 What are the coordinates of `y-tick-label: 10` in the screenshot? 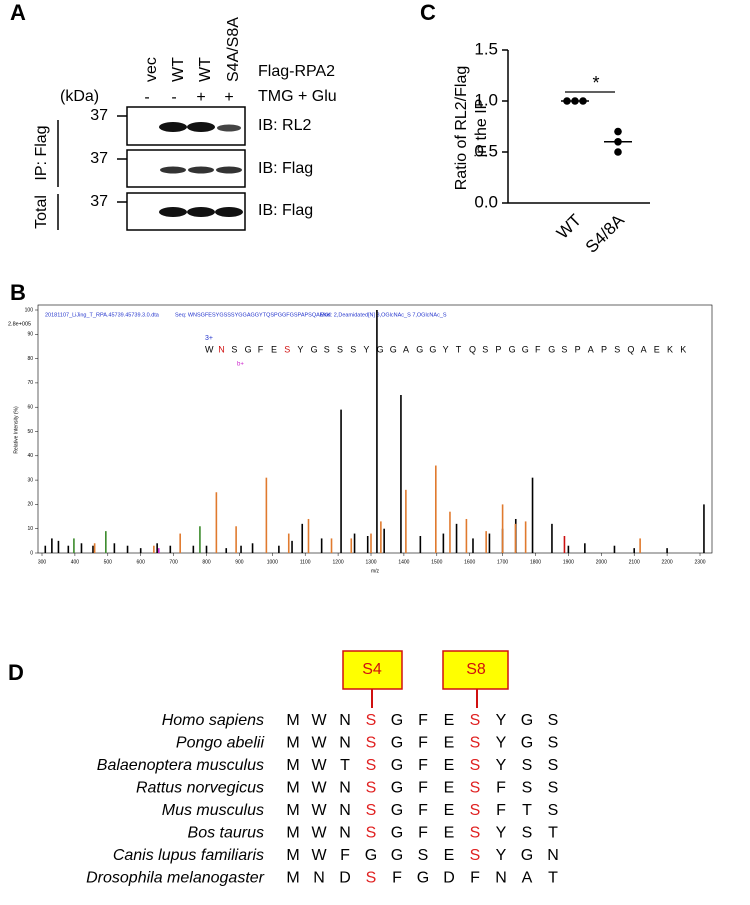 It's located at (30, 529).